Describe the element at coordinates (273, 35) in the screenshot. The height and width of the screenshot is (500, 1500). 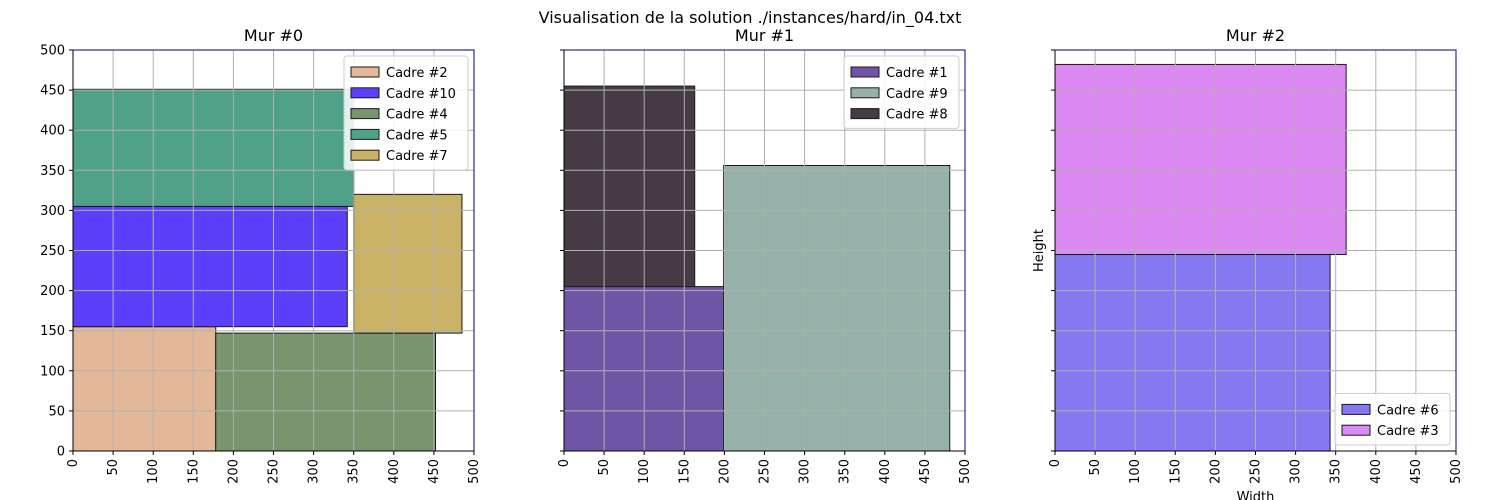
I see `panel-title: Mur #0` at that location.